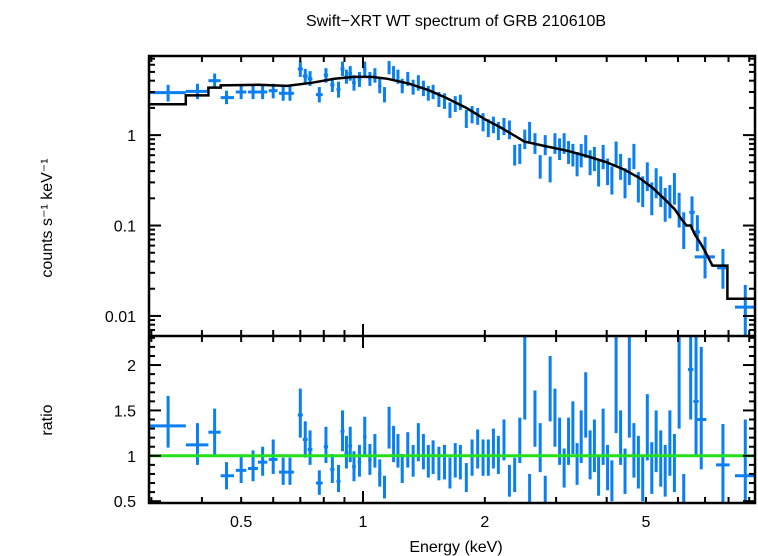 This screenshot has height=556, width=758. I want to click on chart-title: Swift−XRT WT spectrum of GRB 210610B, so click(456, 21).